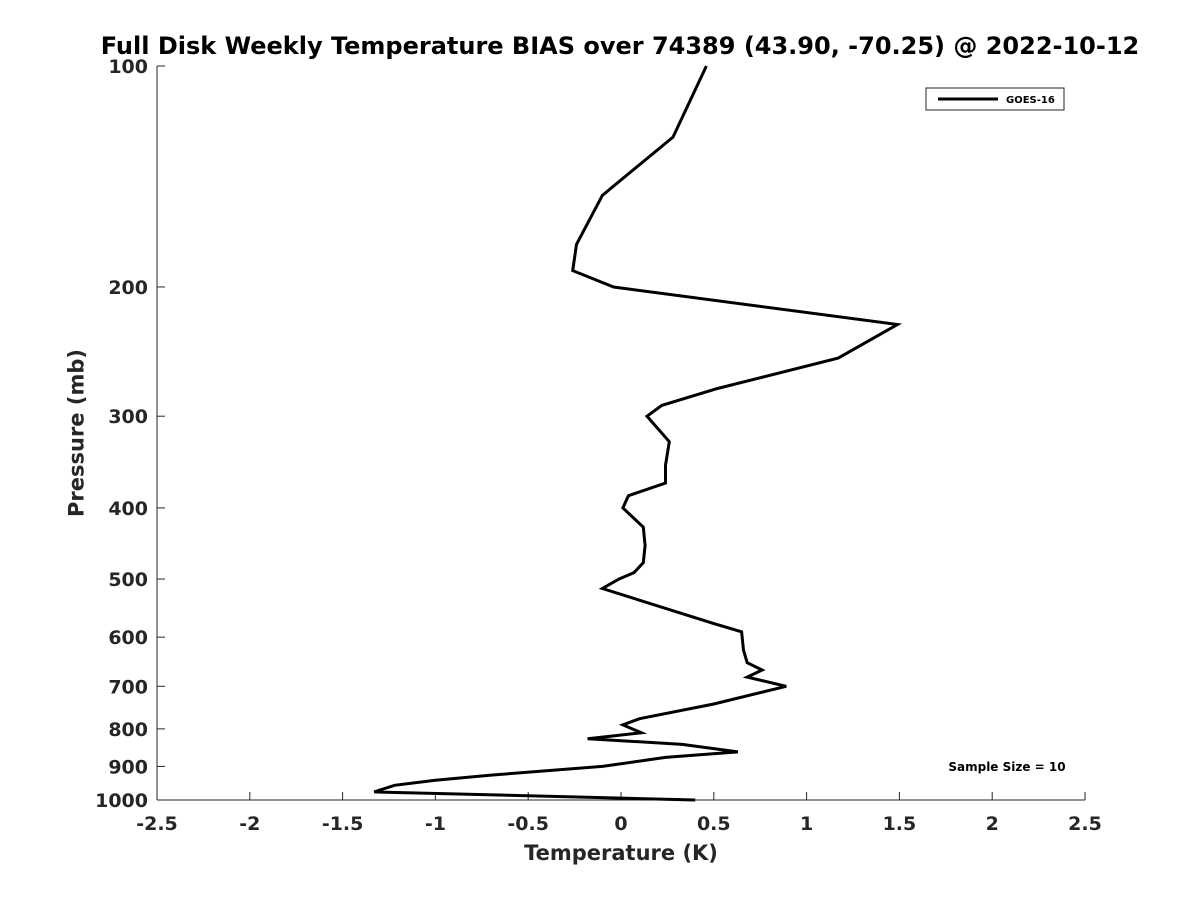 The width and height of the screenshot is (1200, 900). I want to click on x-tick-label: -1.5, so click(343, 824).